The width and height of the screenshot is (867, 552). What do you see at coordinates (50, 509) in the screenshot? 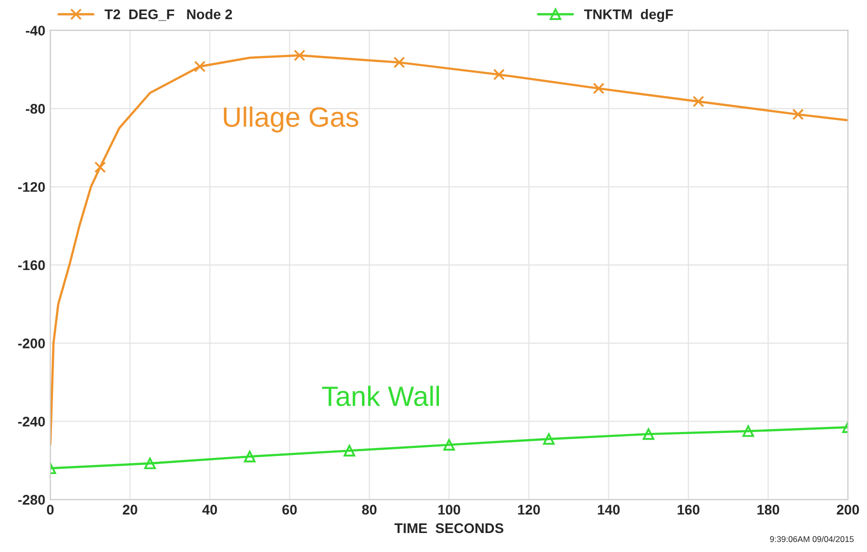
I see `x-tick-label: 0` at bounding box center [50, 509].